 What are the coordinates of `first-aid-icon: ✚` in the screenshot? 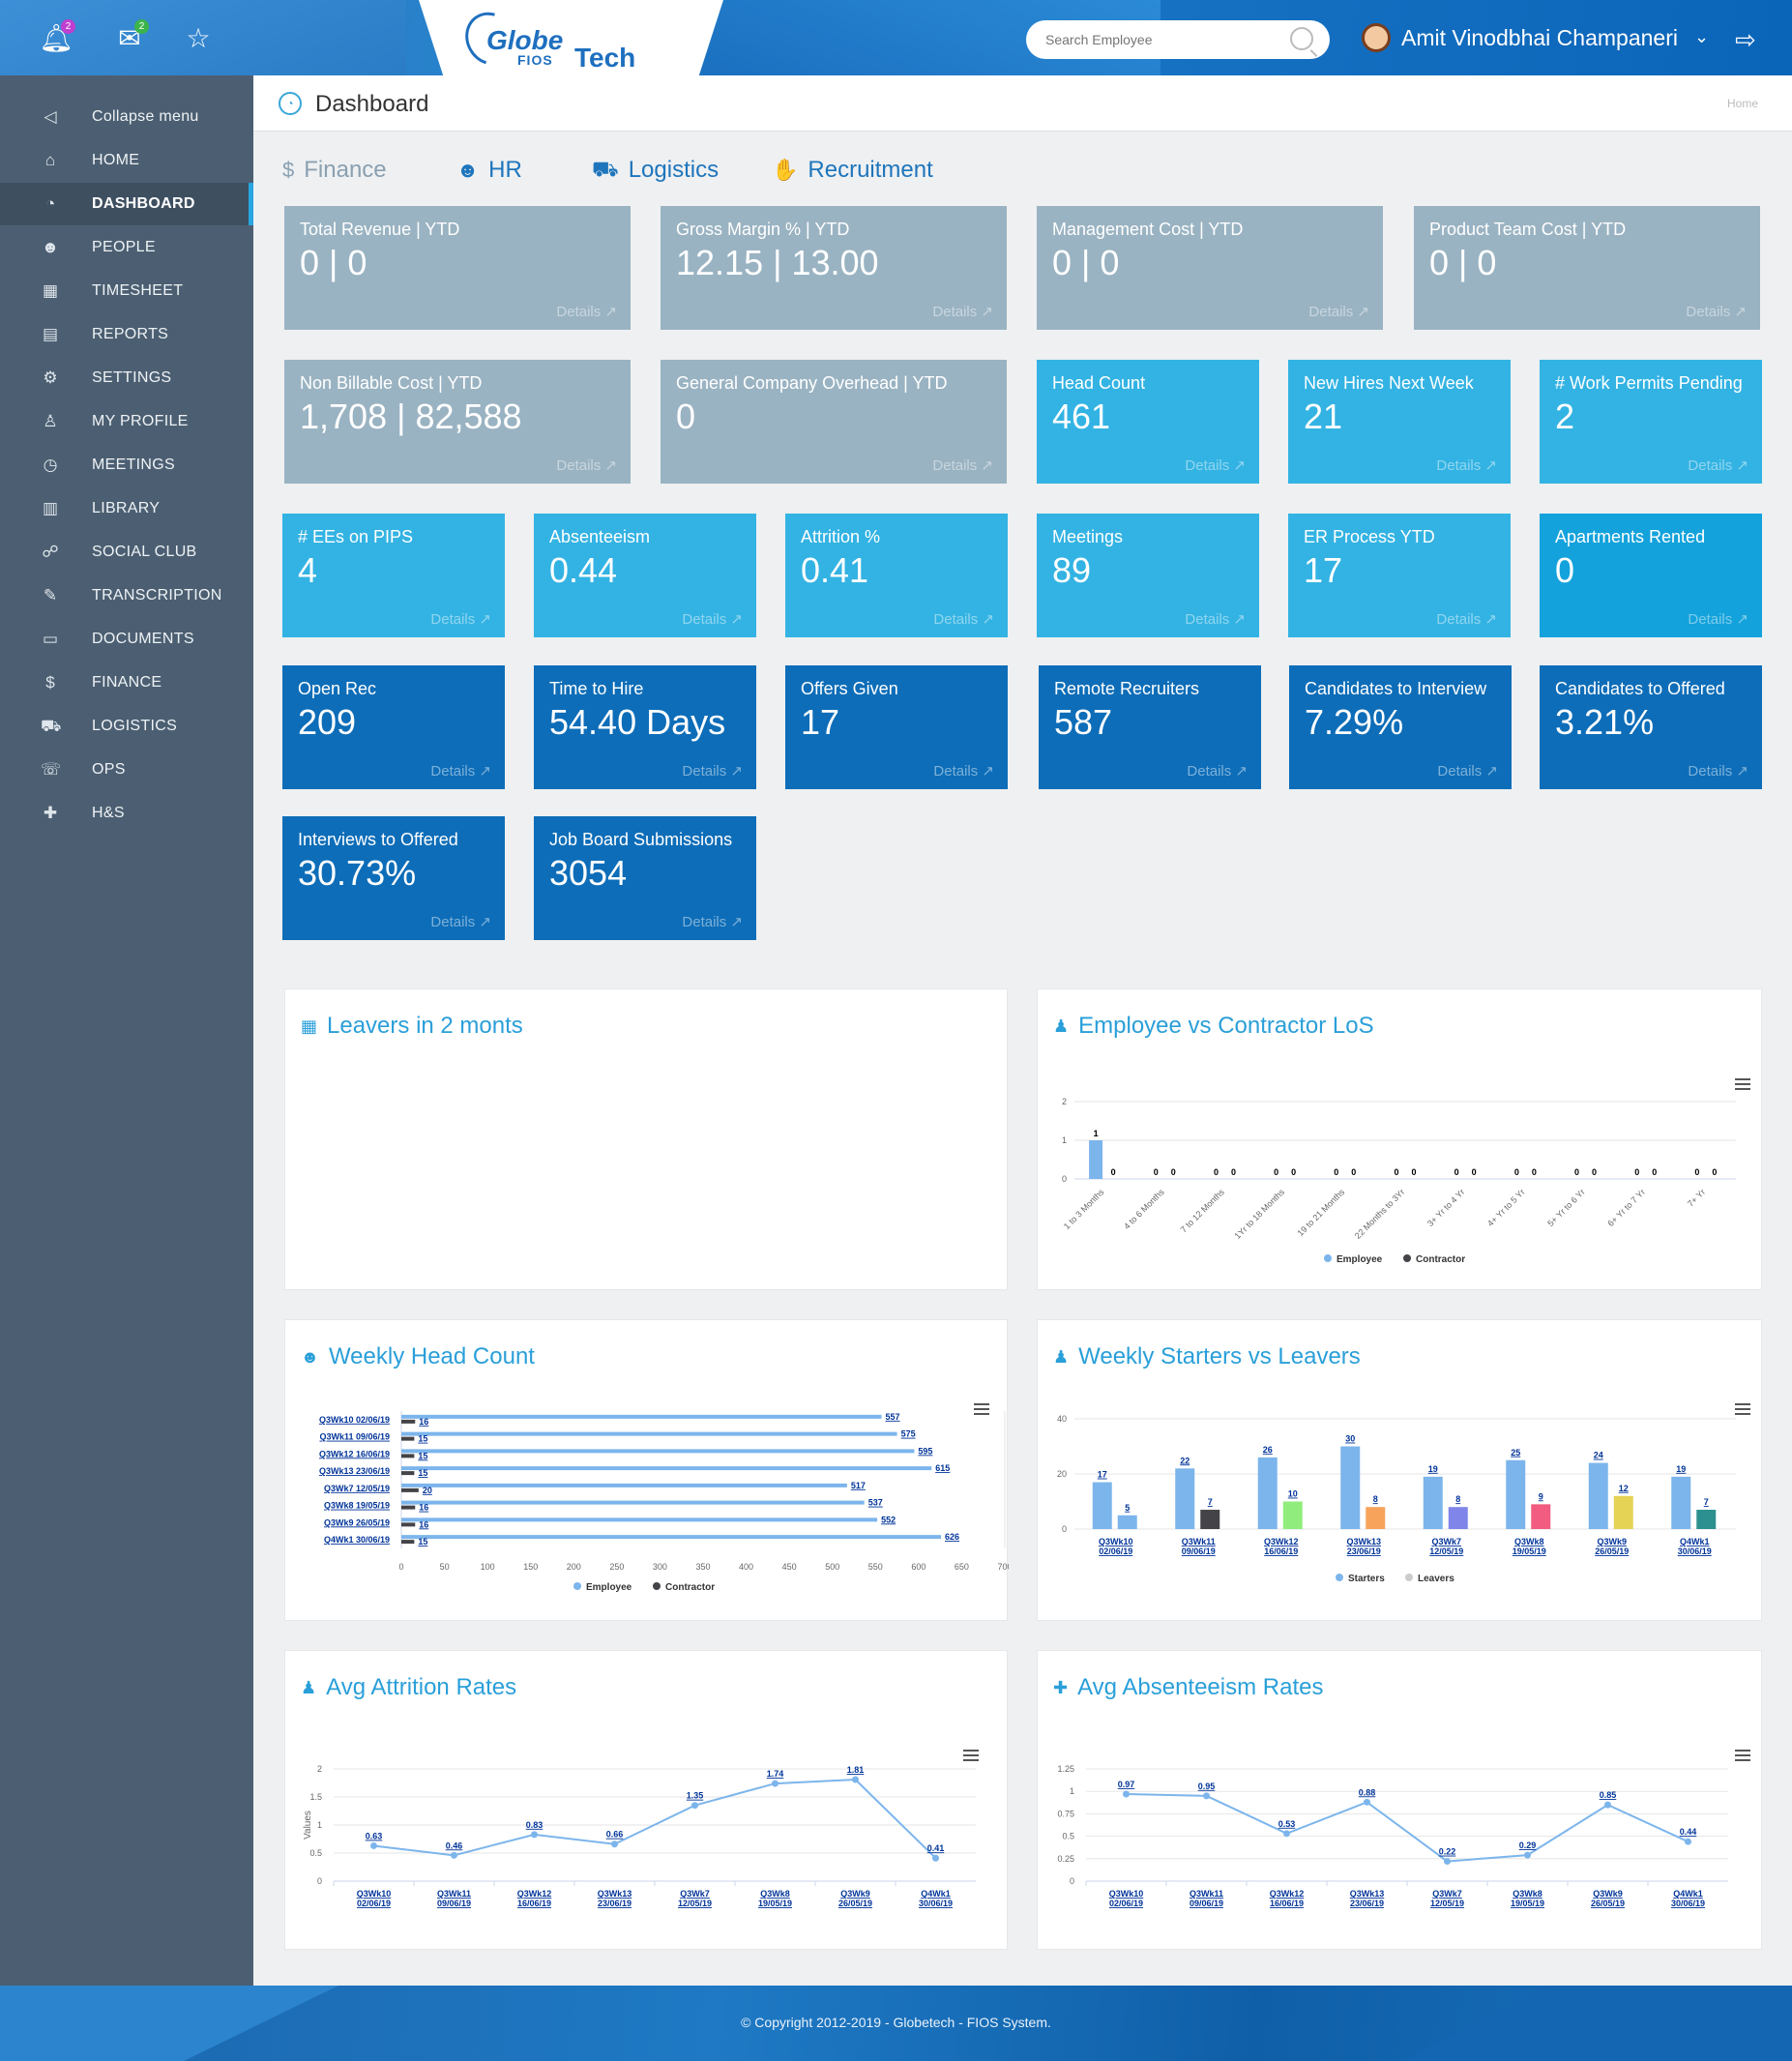 It's located at (1061, 1687).